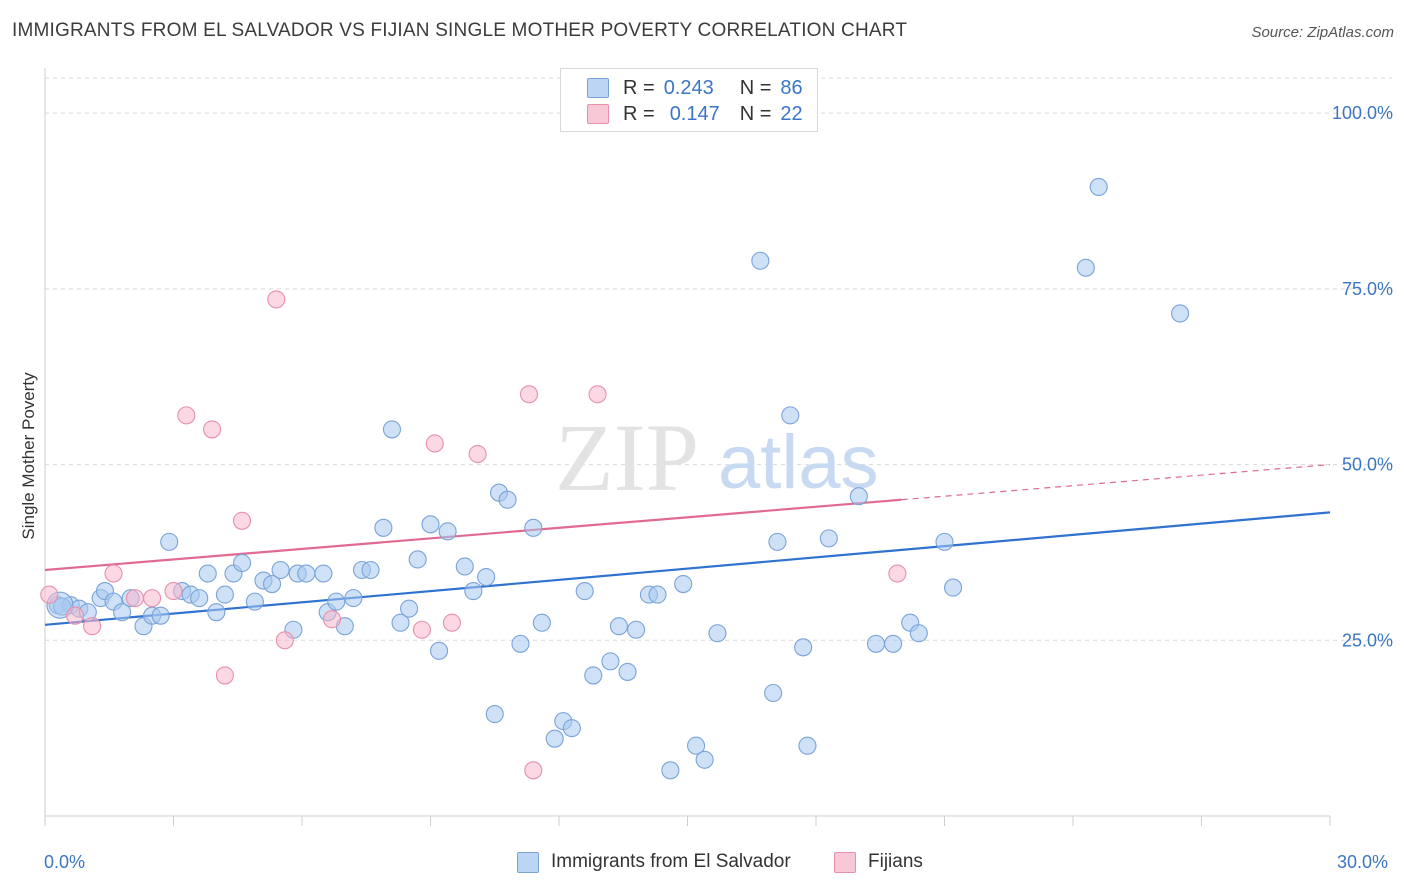  I want to click on x-axis-min-label: 0.0%, so click(65, 862).